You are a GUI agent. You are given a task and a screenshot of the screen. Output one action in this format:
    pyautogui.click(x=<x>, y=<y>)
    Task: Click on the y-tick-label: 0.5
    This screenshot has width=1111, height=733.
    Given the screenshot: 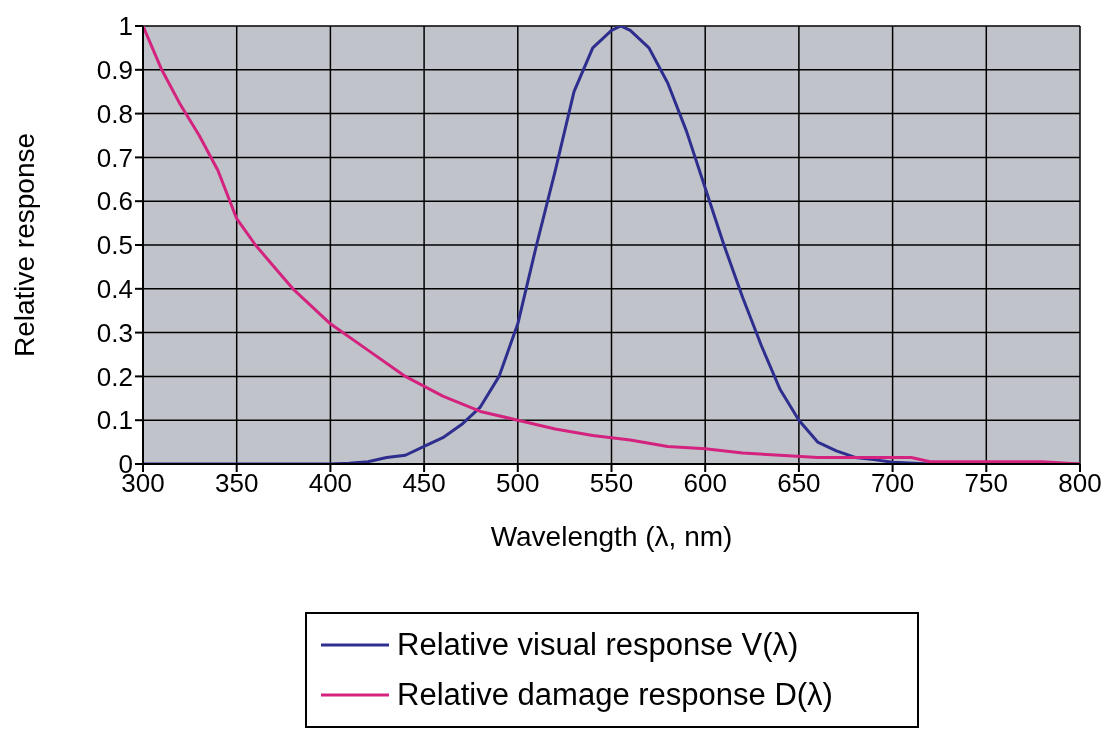 What is the action you would take?
    pyautogui.click(x=114, y=245)
    